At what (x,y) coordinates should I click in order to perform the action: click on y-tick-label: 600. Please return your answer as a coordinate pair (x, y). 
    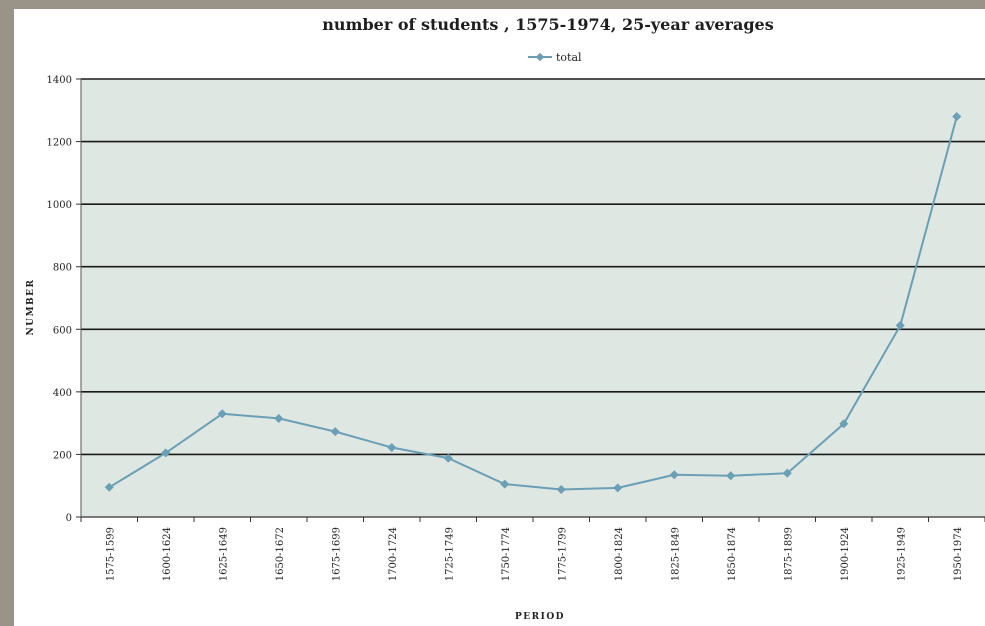
    Looking at the image, I should click on (62, 330).